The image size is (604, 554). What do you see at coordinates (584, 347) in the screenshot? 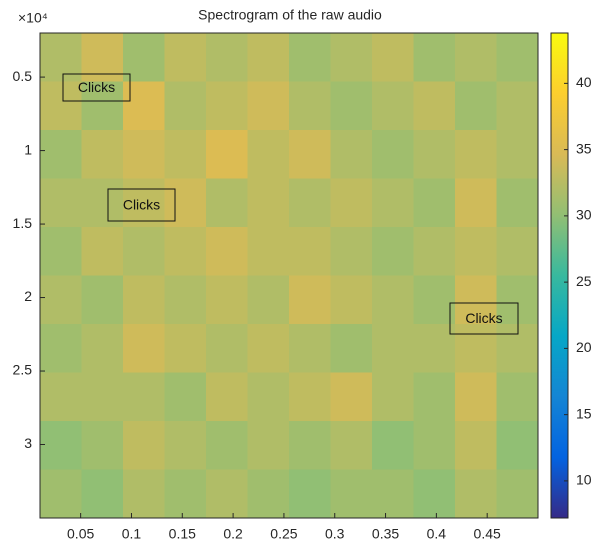
I see `colorbar-tick-label: 20` at bounding box center [584, 347].